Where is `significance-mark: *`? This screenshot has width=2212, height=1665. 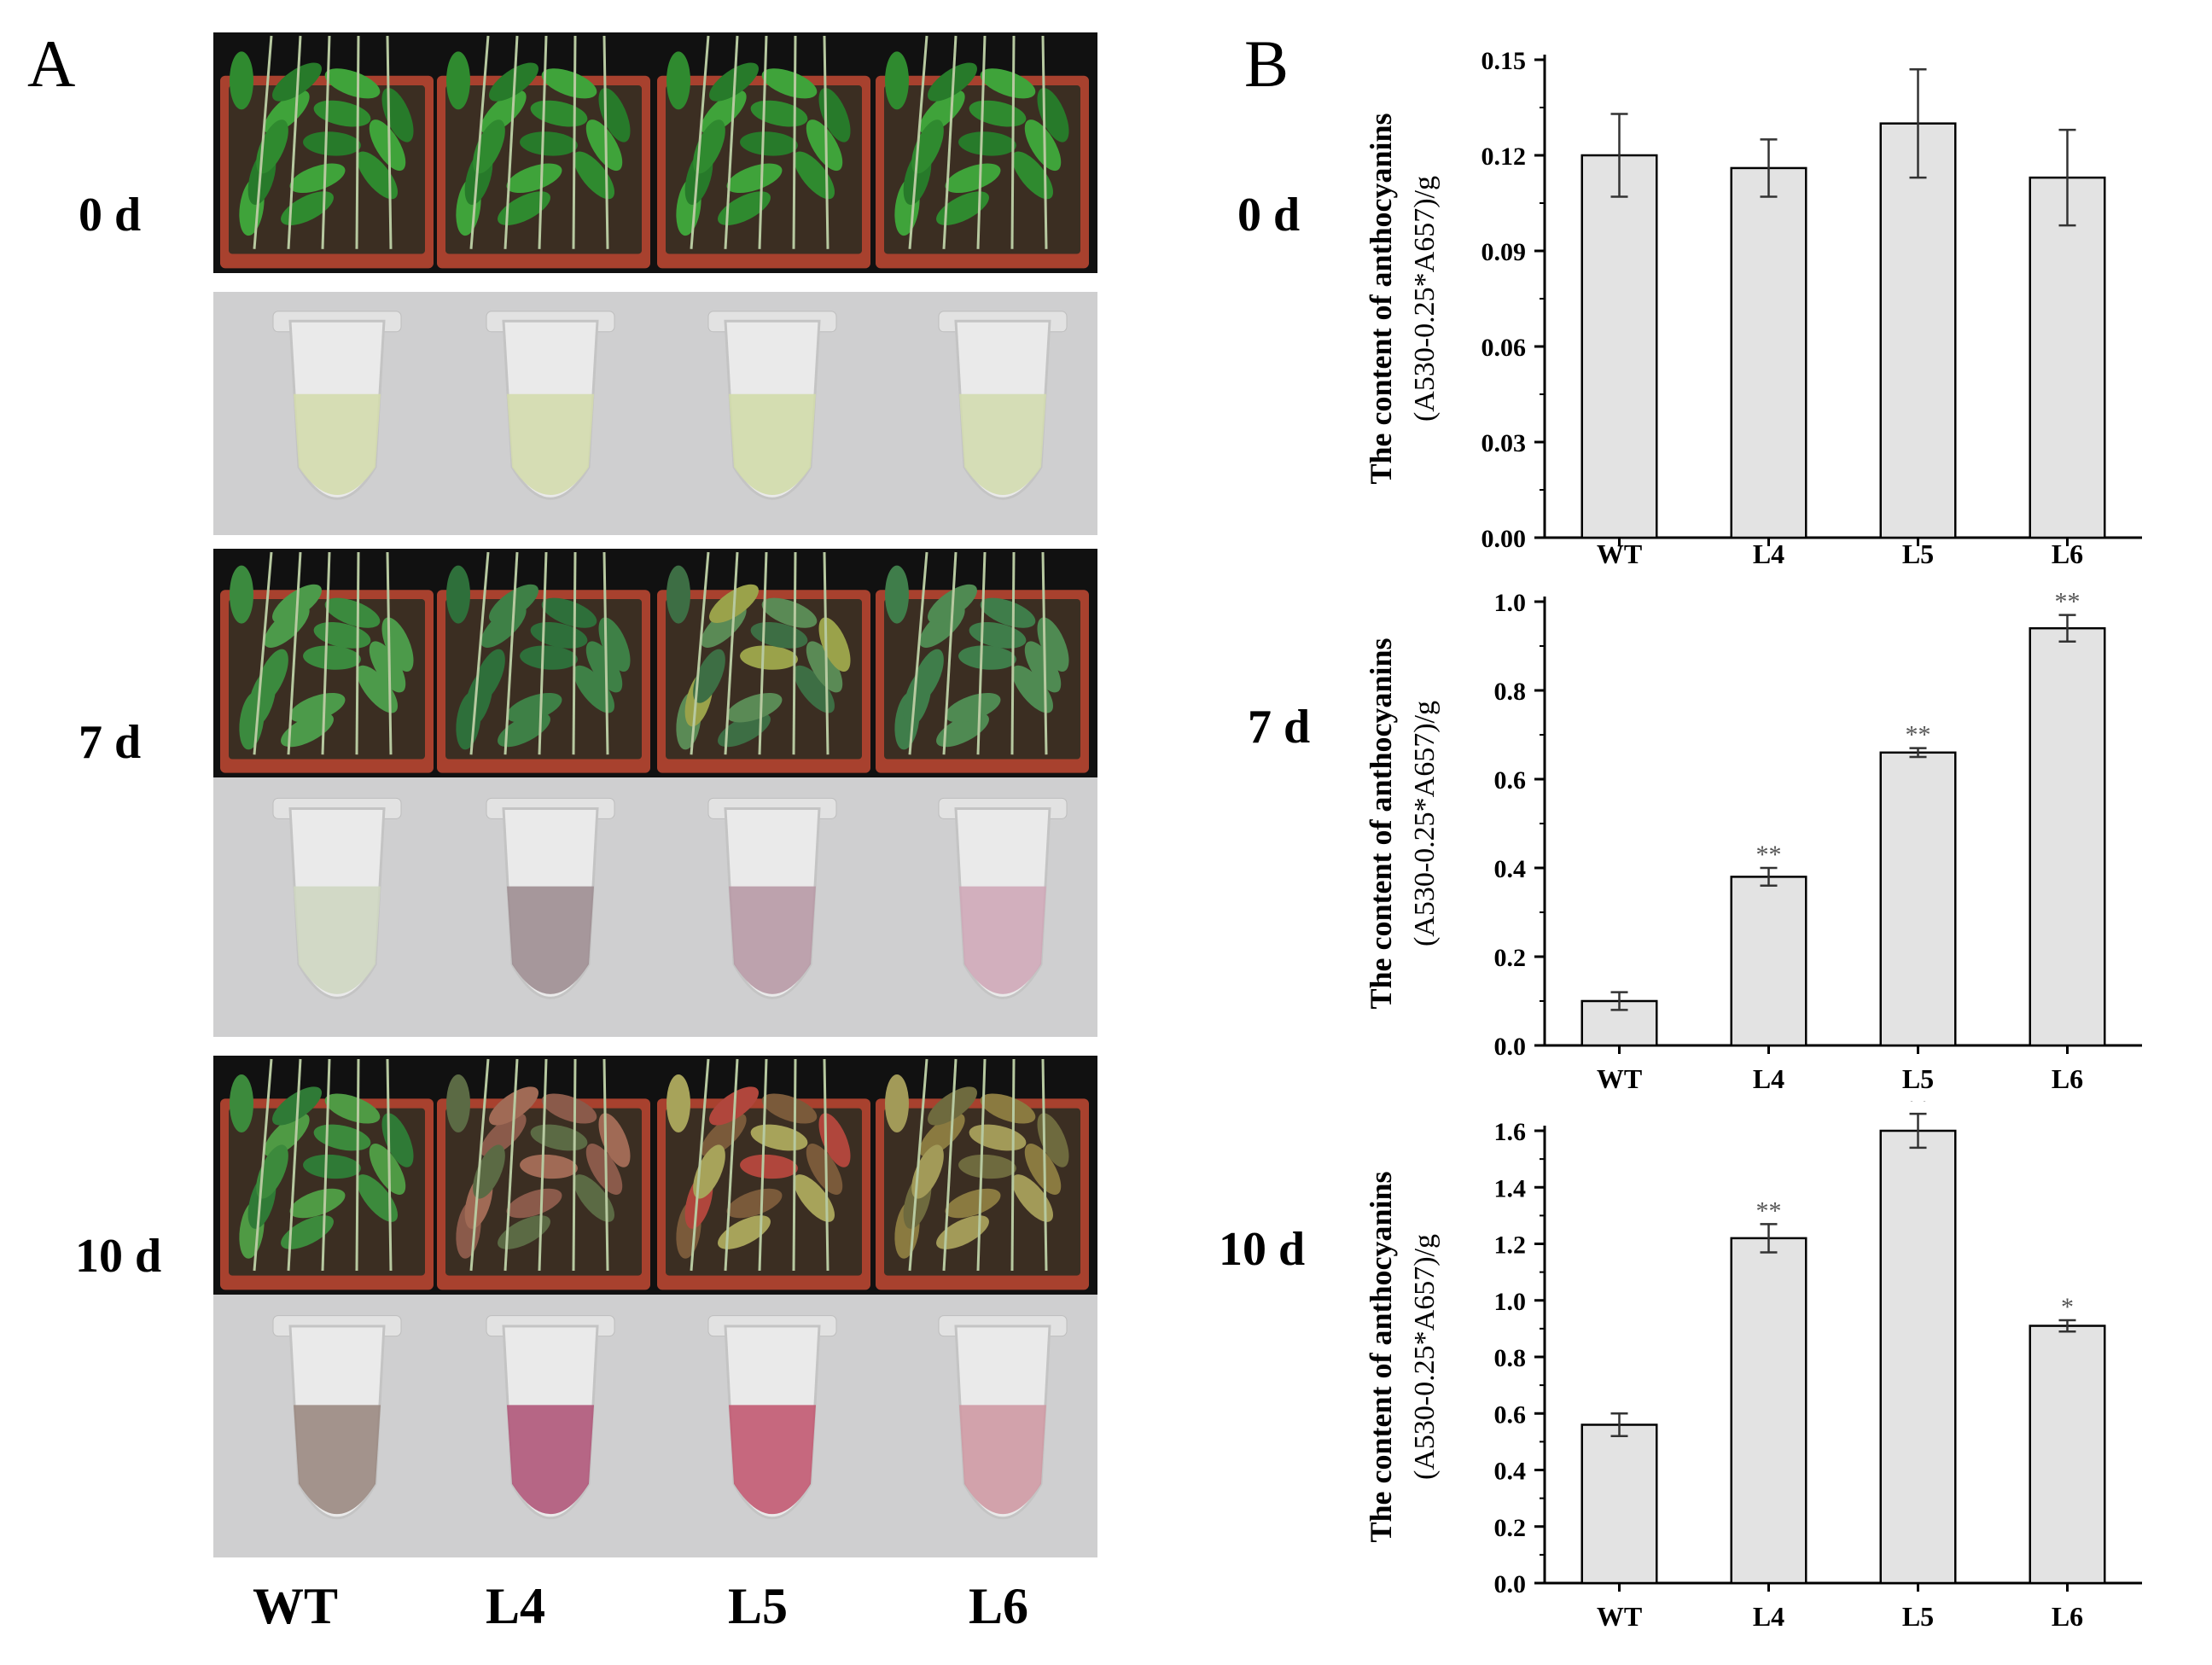
significance-mark: * is located at coordinates (2067, 1307).